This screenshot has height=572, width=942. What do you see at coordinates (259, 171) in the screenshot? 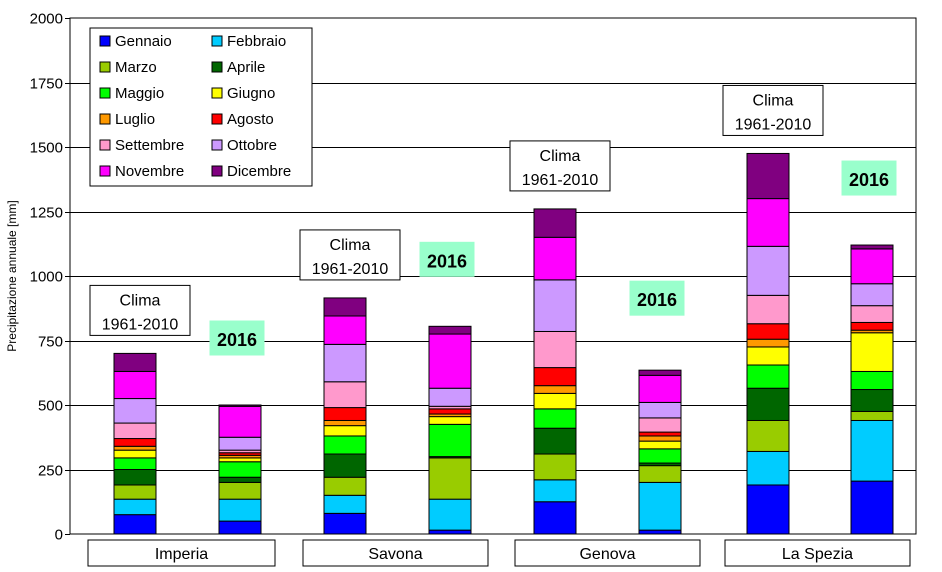
I see `legend-entry: Dicembre` at bounding box center [259, 171].